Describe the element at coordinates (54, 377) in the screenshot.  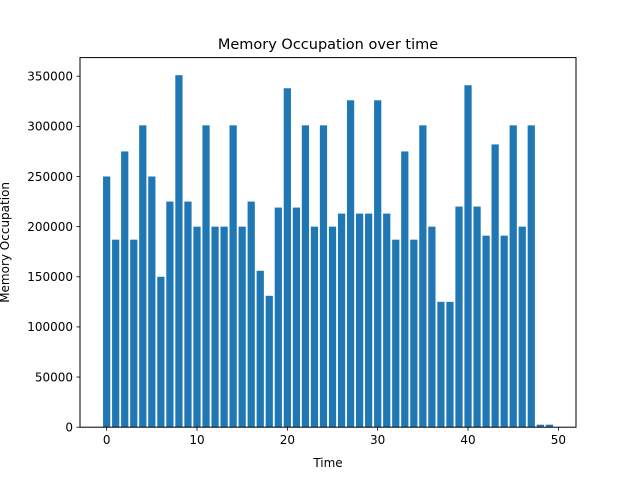
I see `y-tick-label: 50000` at that location.